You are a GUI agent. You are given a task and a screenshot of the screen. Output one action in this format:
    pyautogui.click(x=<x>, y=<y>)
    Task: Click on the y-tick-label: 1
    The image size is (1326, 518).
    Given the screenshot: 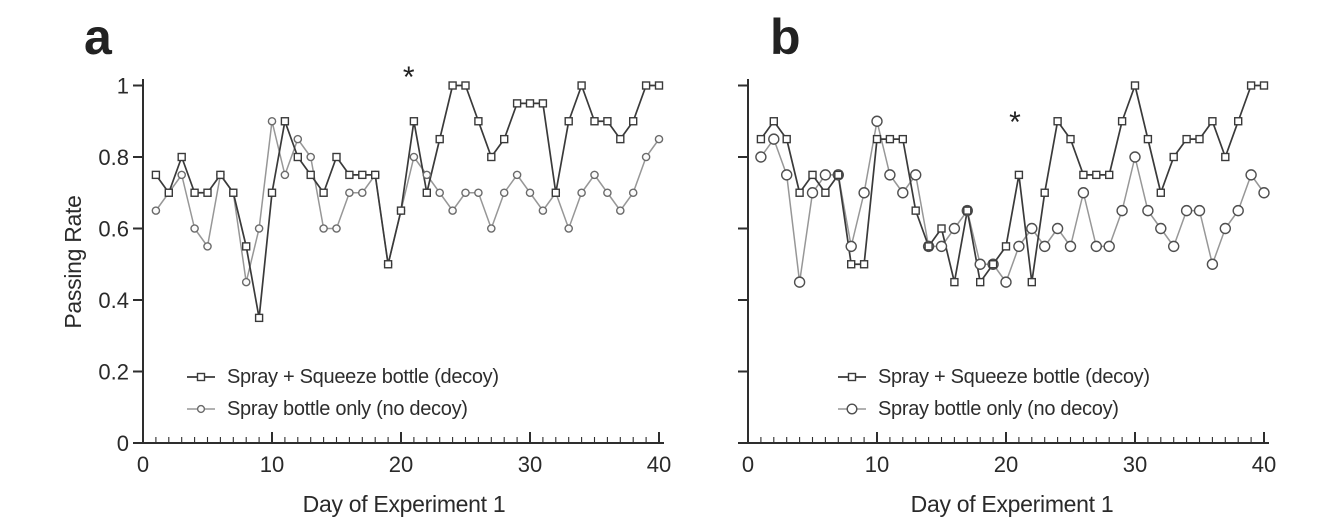 What is the action you would take?
    pyautogui.click(x=123, y=86)
    